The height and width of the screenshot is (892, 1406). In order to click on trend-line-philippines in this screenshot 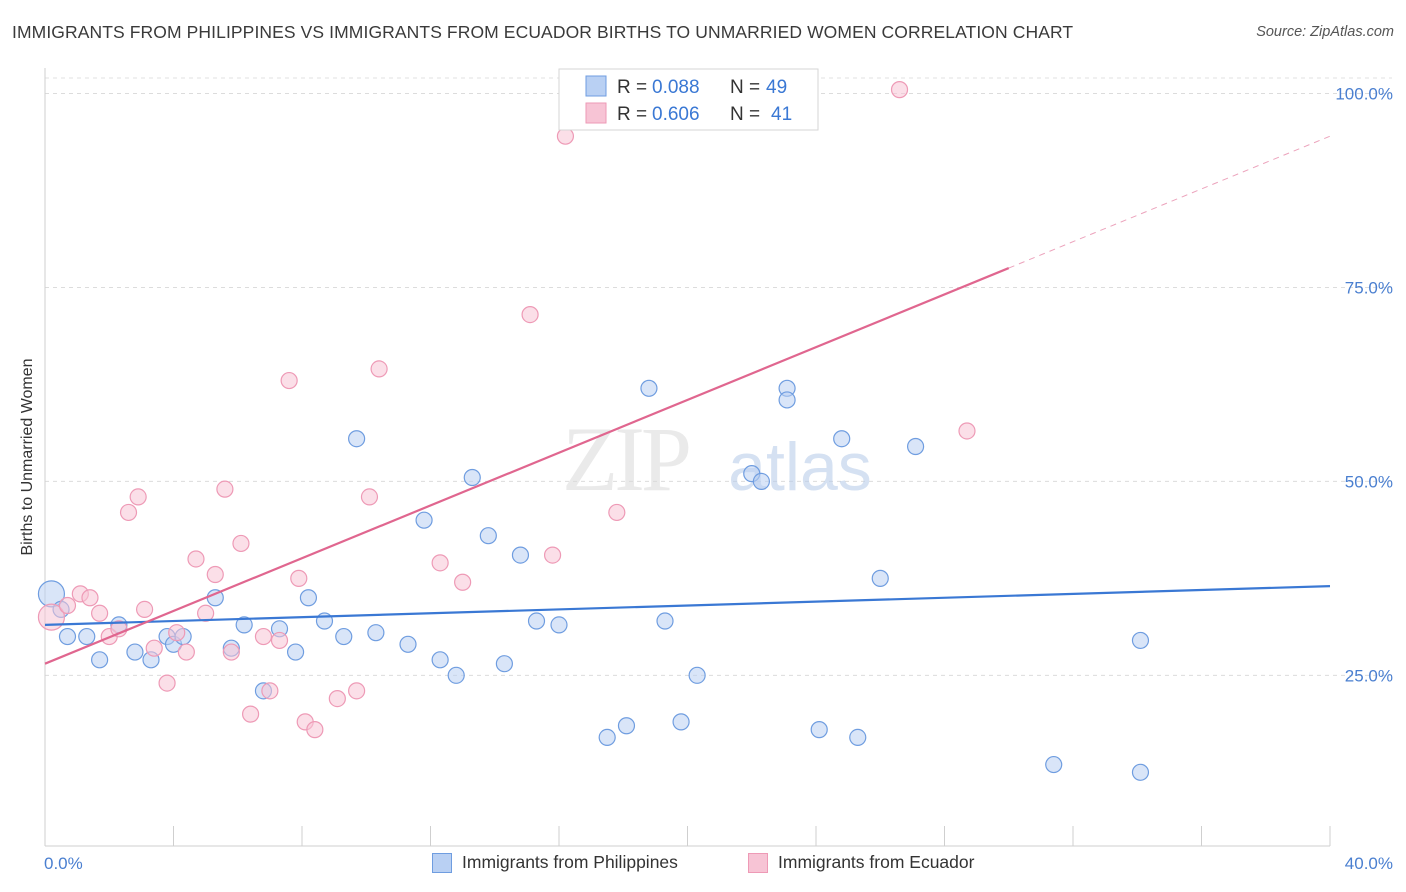, I will do `click(687, 606)`.